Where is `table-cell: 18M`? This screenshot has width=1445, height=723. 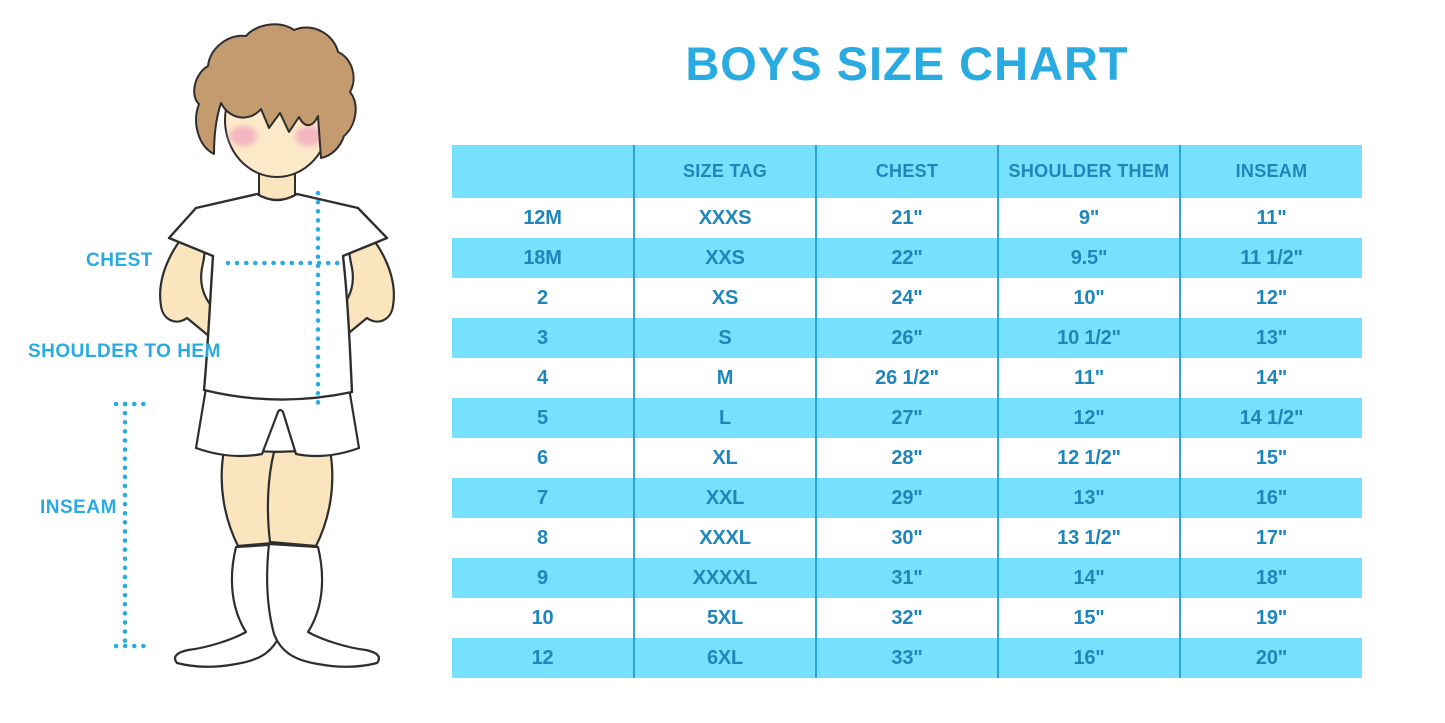
table-cell: 18M is located at coordinates (543, 258).